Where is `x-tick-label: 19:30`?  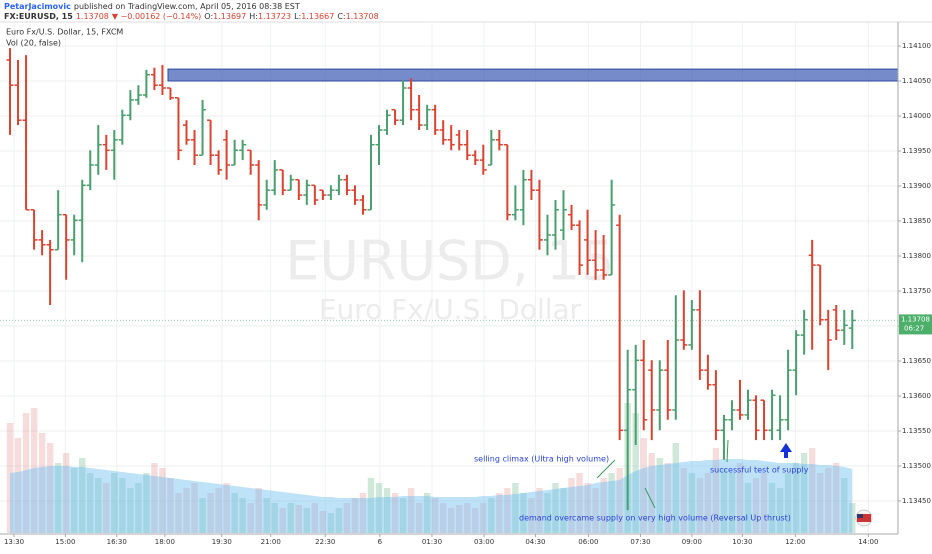 x-tick-label: 19:30 is located at coordinates (222, 542).